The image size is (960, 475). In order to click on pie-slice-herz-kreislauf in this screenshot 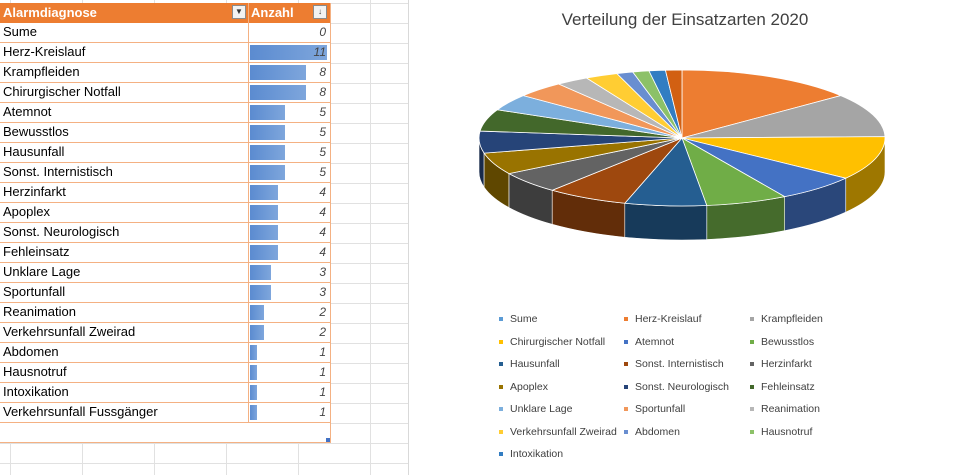, I will do `click(761, 104)`.